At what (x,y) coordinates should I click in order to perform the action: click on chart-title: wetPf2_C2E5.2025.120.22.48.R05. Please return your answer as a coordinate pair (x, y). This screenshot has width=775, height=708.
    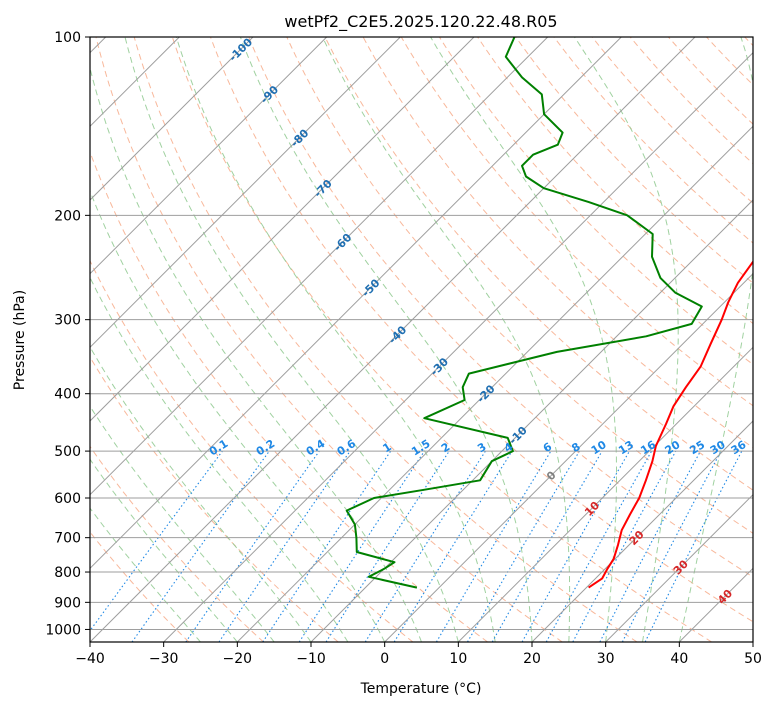
    Looking at the image, I should click on (420, 22).